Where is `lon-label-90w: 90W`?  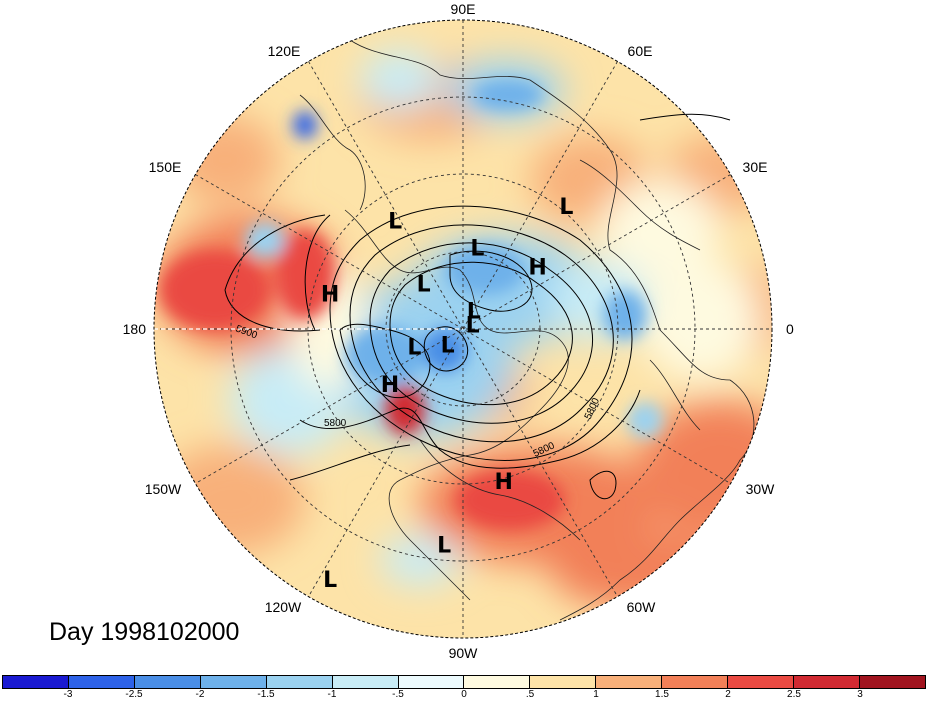
lon-label-90w: 90W is located at coordinates (464, 653).